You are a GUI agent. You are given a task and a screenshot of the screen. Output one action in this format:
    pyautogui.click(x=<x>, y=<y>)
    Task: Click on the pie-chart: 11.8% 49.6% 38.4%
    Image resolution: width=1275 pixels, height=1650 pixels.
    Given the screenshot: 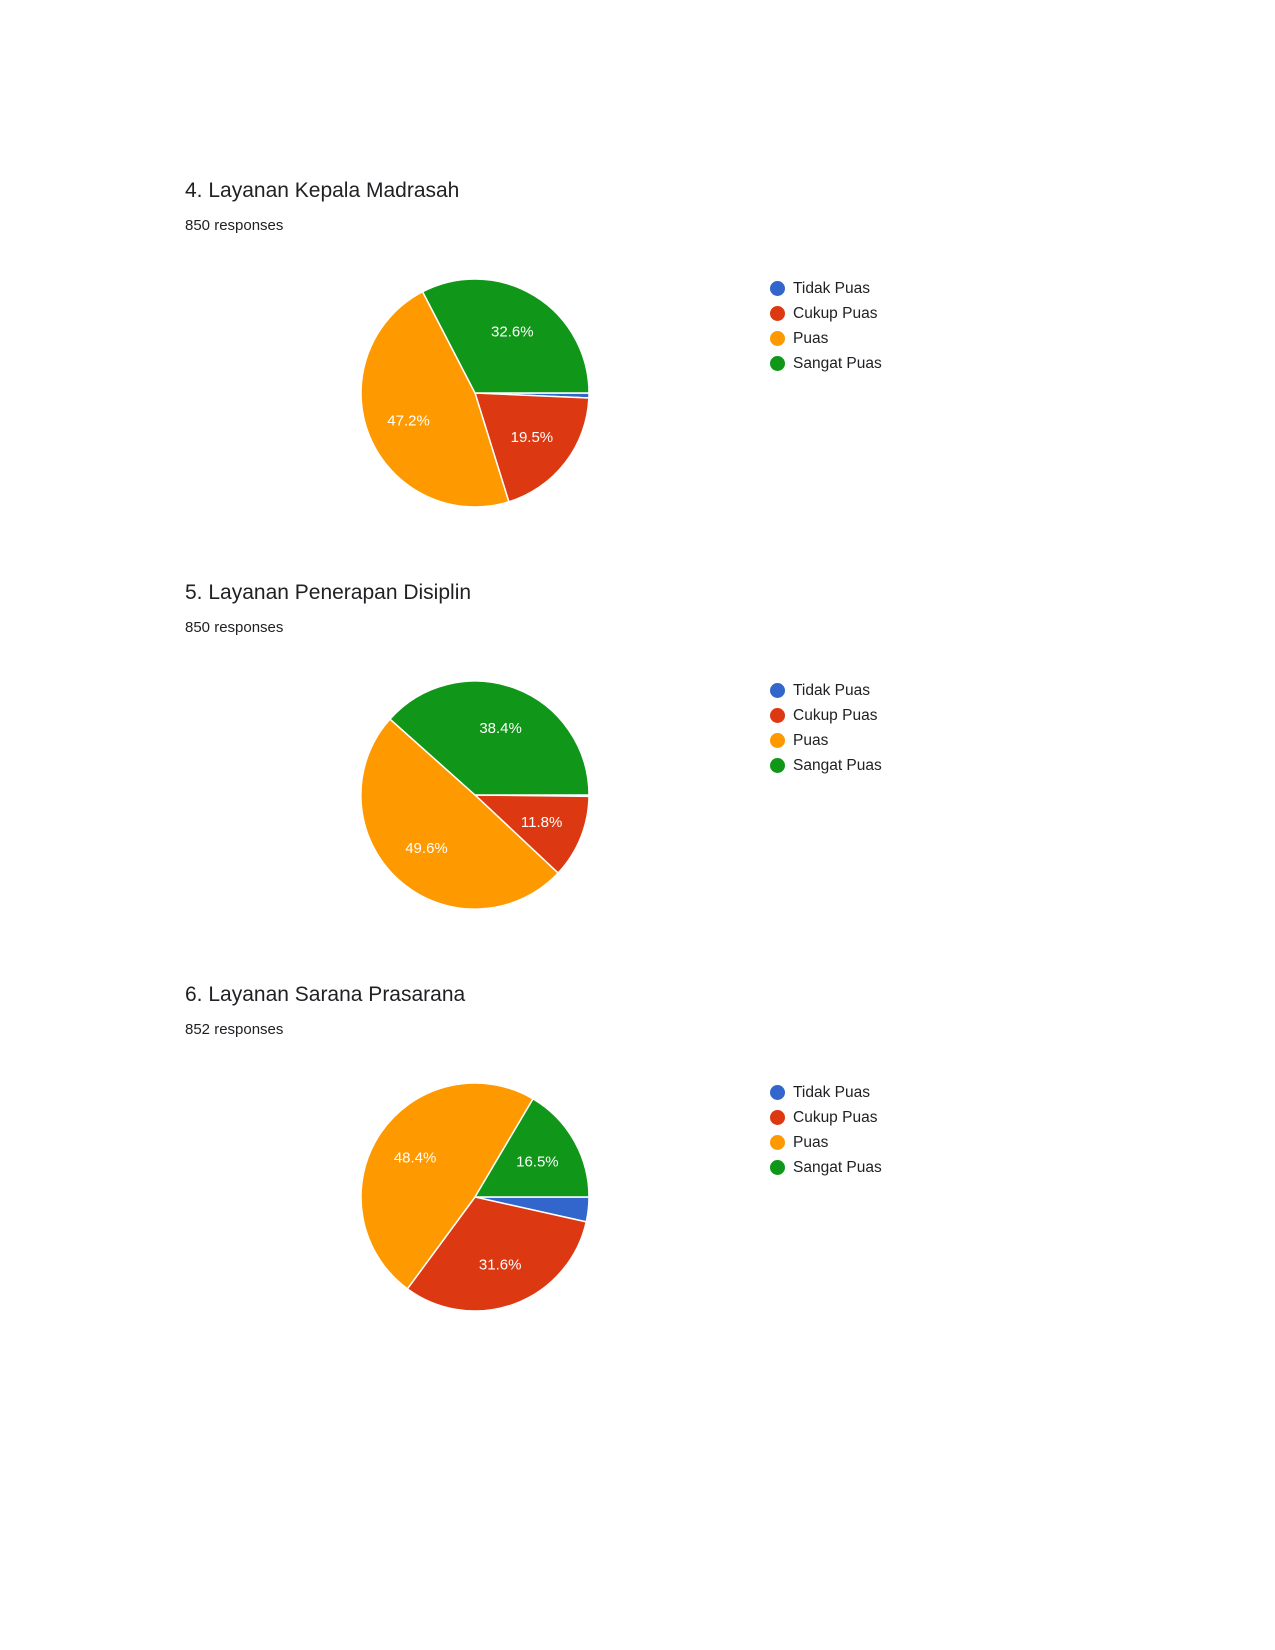 What is the action you would take?
    pyautogui.click(x=475, y=795)
    